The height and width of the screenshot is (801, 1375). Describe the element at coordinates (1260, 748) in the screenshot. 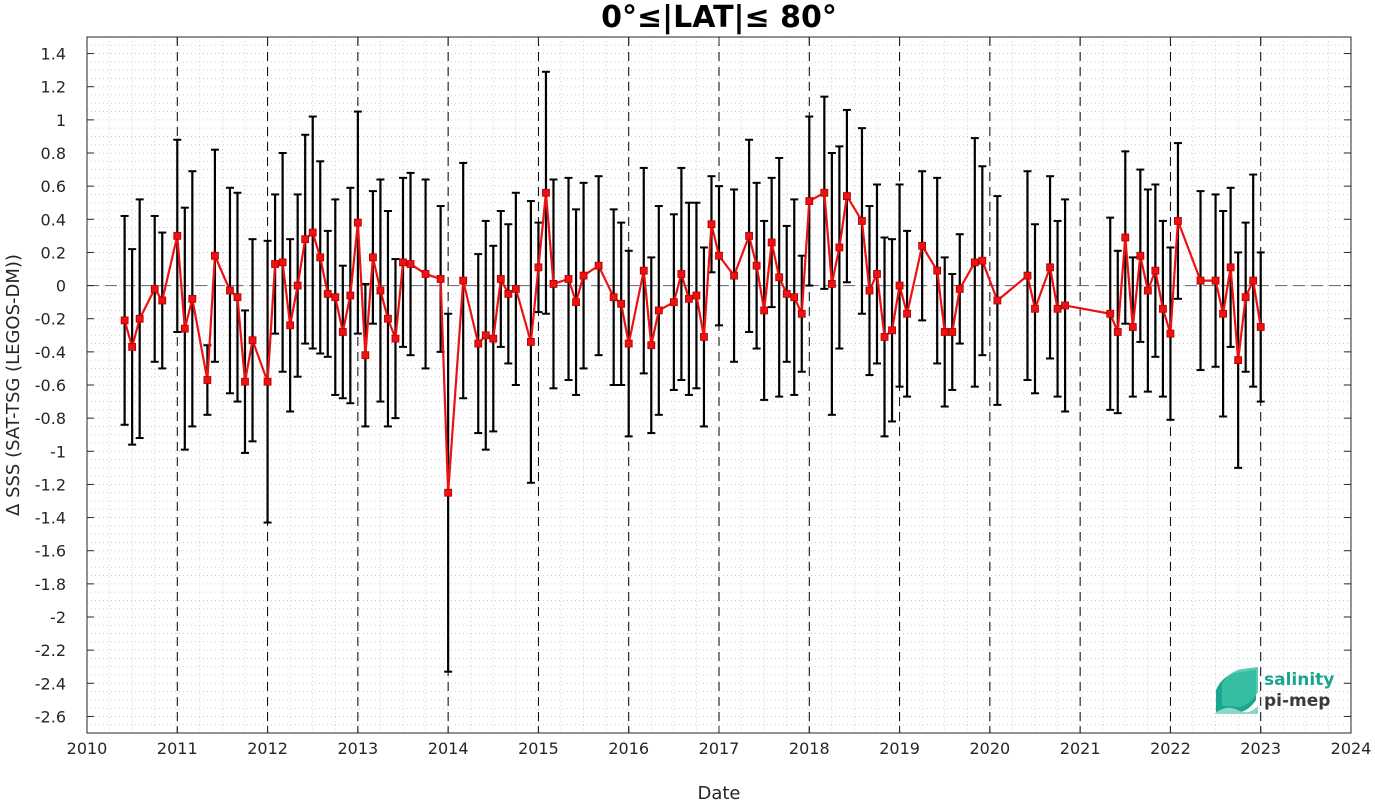

I see `x-tick-label: 2023` at that location.